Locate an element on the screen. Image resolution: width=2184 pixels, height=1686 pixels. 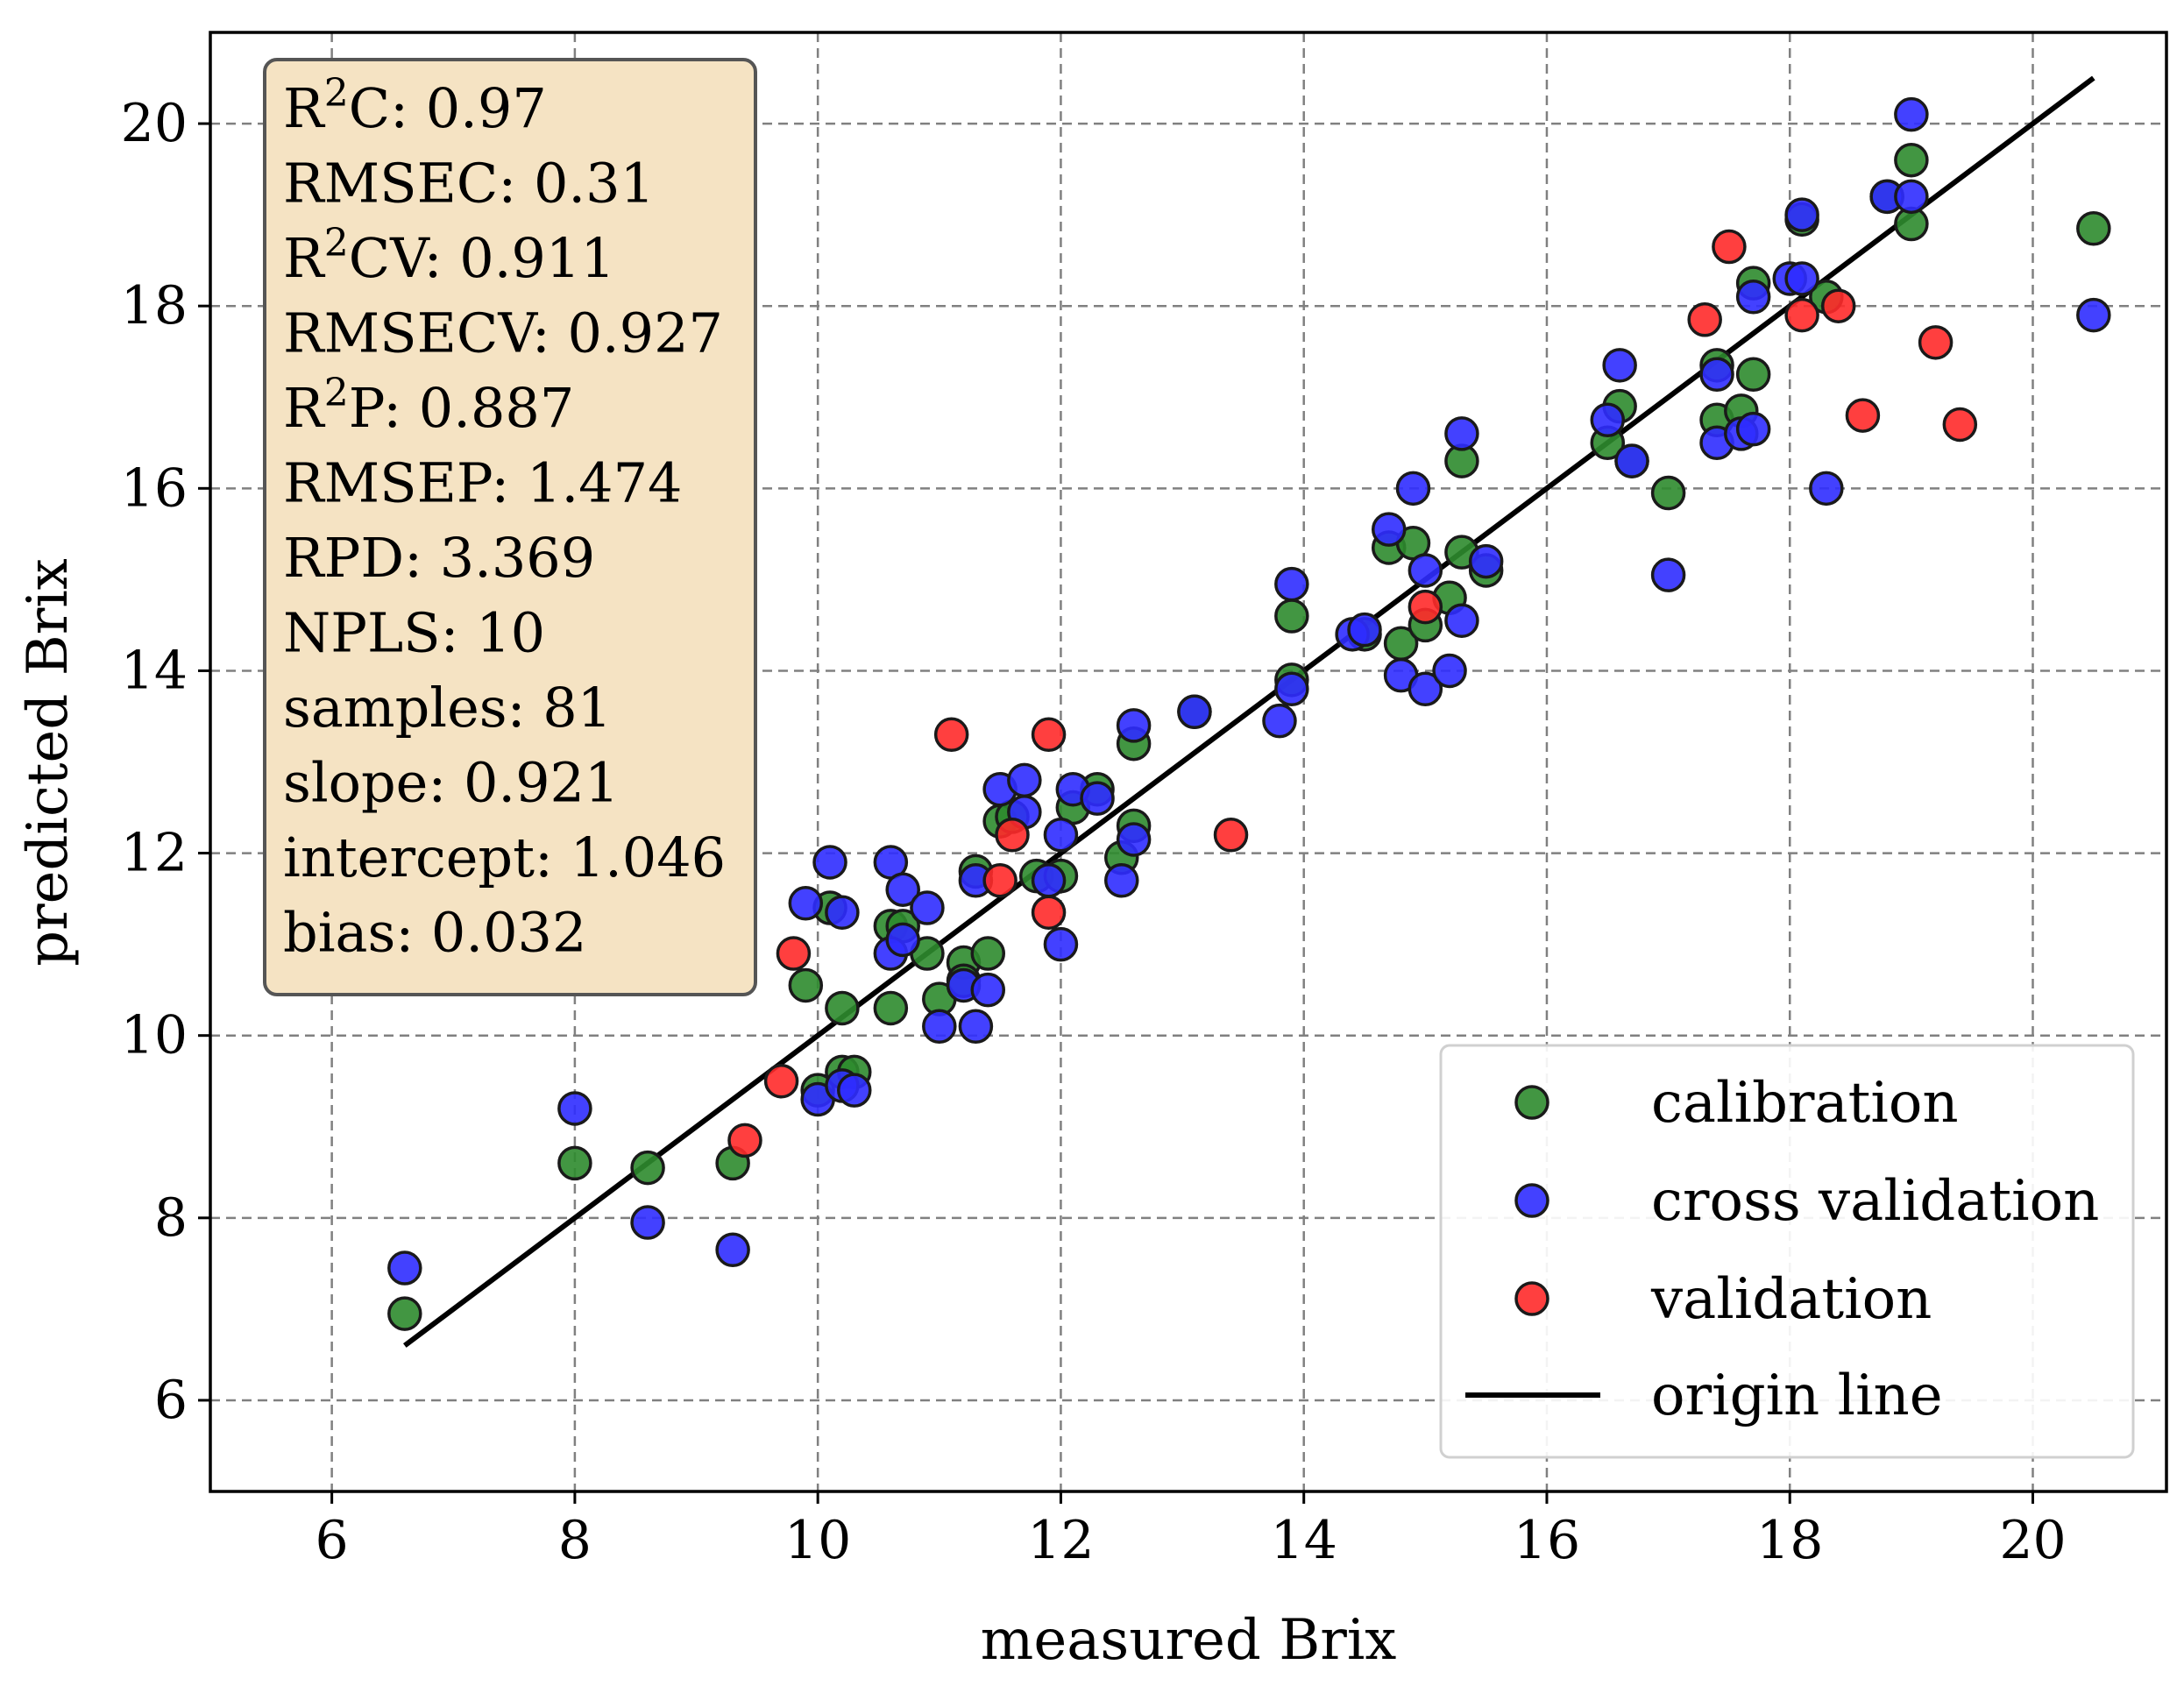
legend-marker-calibration is located at coordinates (1531, 1103).